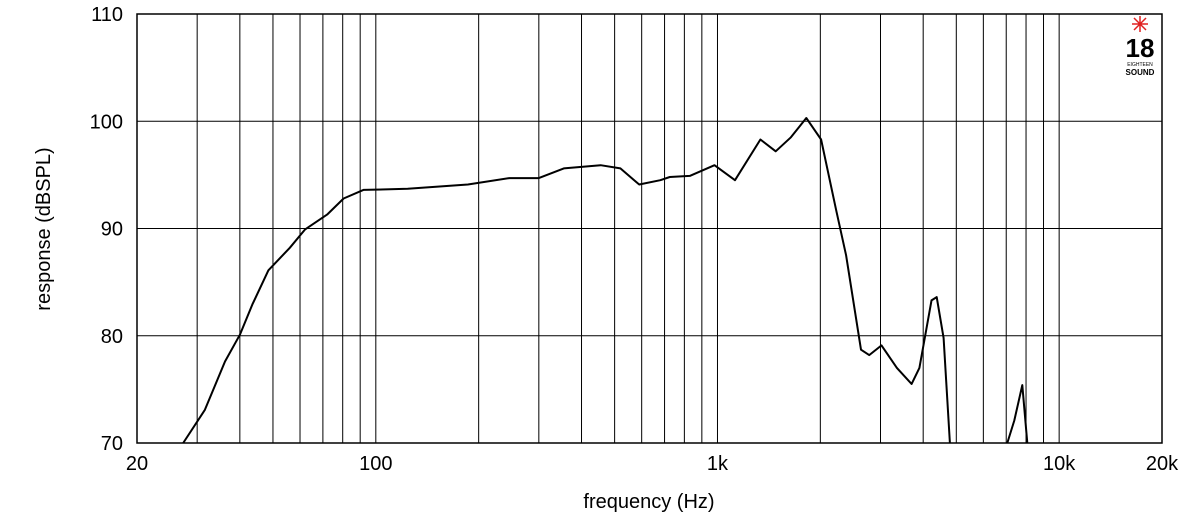 The image size is (1186, 525). What do you see at coordinates (1059, 464) in the screenshot?
I see `x-tick-label: 10k` at bounding box center [1059, 464].